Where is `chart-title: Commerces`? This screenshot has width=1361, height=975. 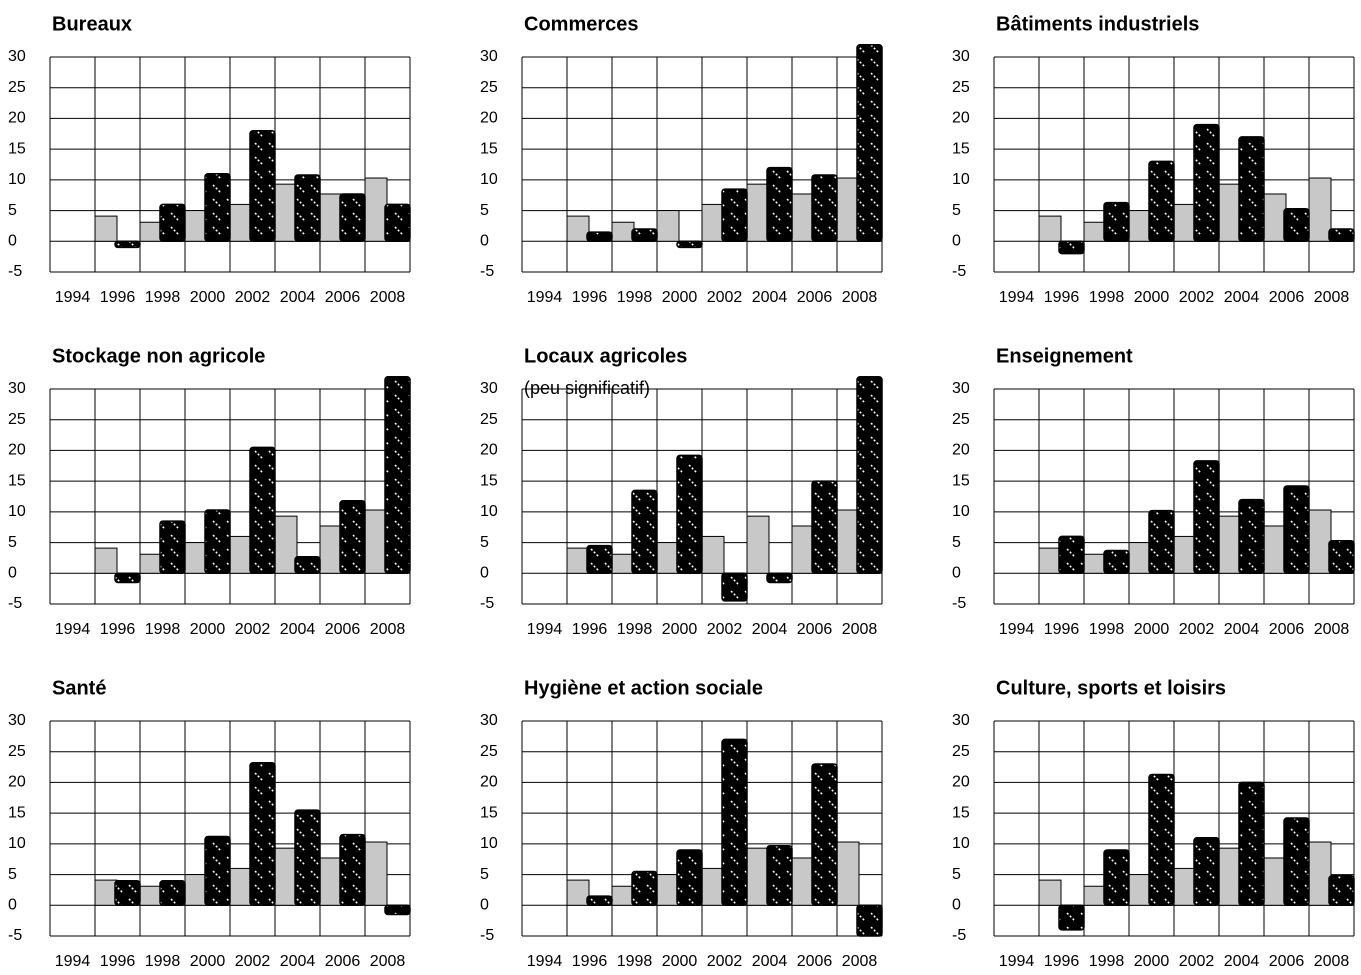 chart-title: Commerces is located at coordinates (581, 24).